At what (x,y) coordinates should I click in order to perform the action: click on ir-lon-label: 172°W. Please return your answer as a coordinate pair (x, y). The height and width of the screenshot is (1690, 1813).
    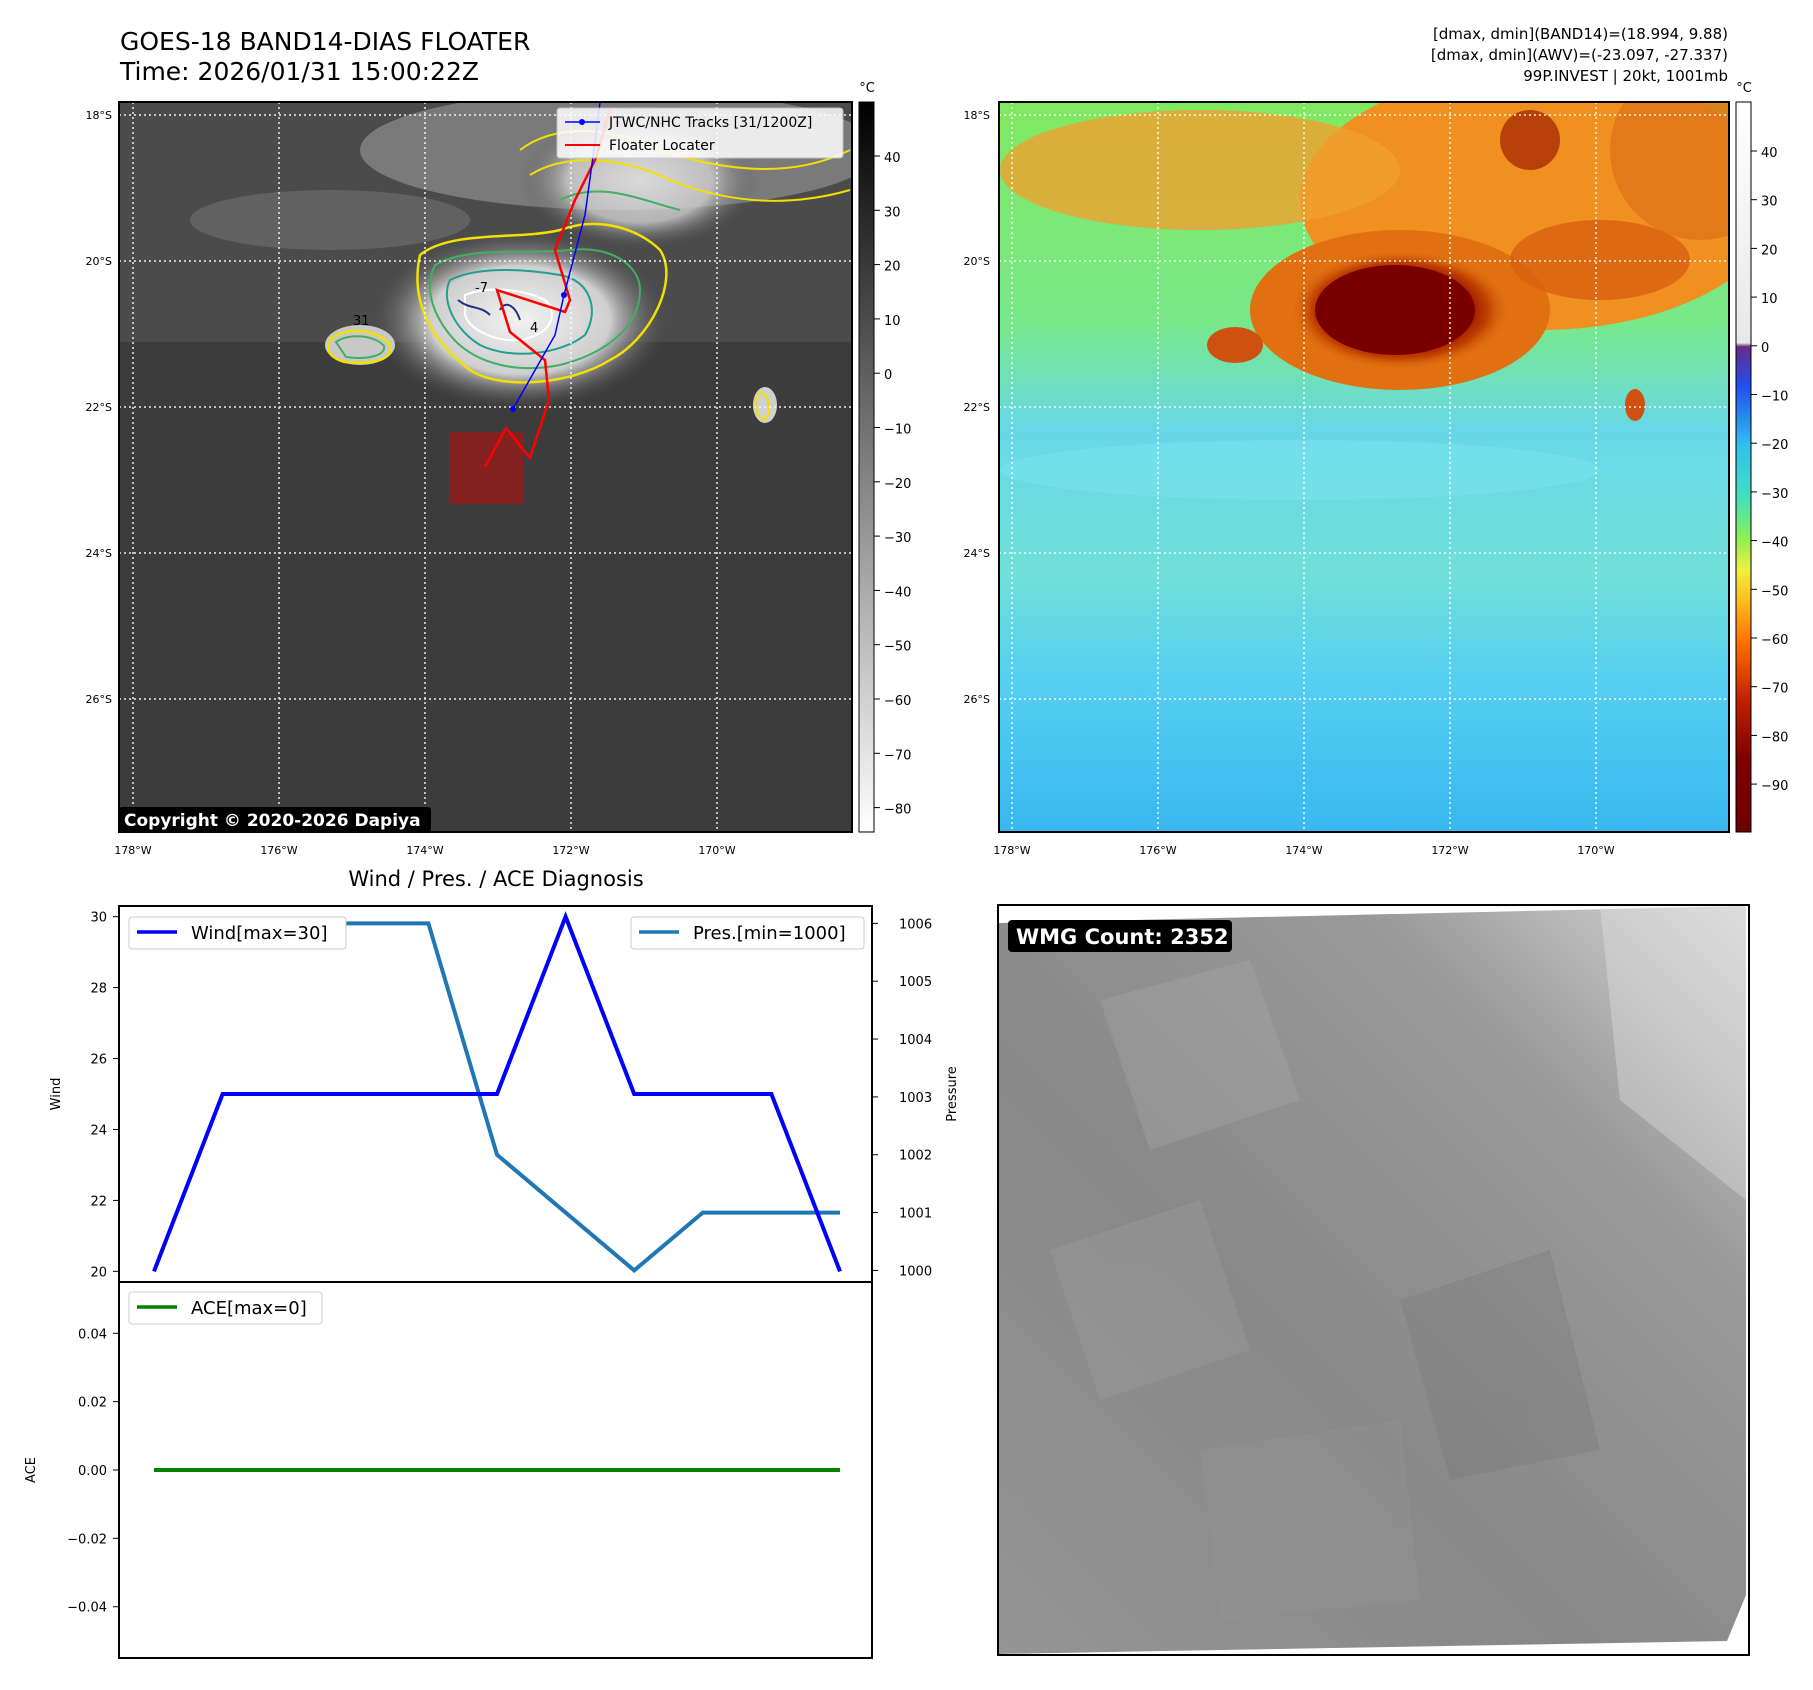
    Looking at the image, I should click on (570, 850).